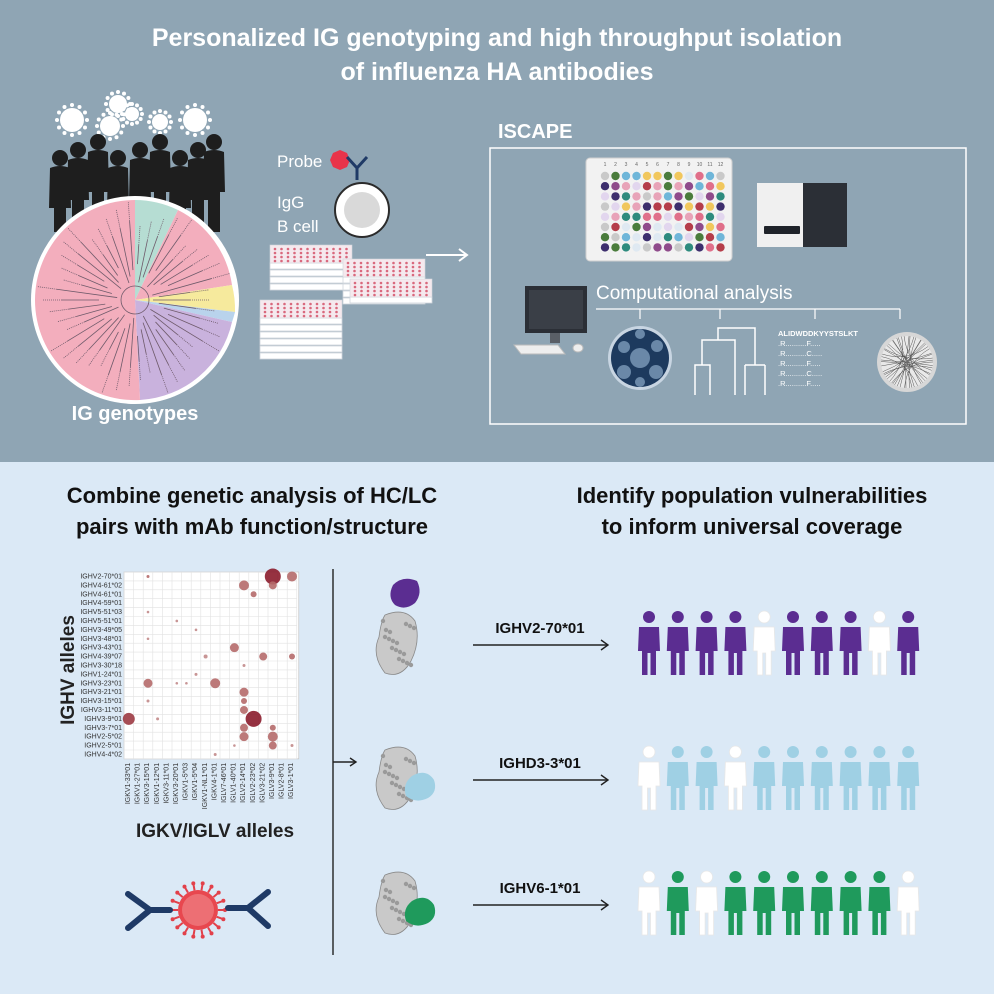 The width and height of the screenshot is (994, 994). I want to click on right-heading-line2: to inform universal coverage, so click(752, 526).